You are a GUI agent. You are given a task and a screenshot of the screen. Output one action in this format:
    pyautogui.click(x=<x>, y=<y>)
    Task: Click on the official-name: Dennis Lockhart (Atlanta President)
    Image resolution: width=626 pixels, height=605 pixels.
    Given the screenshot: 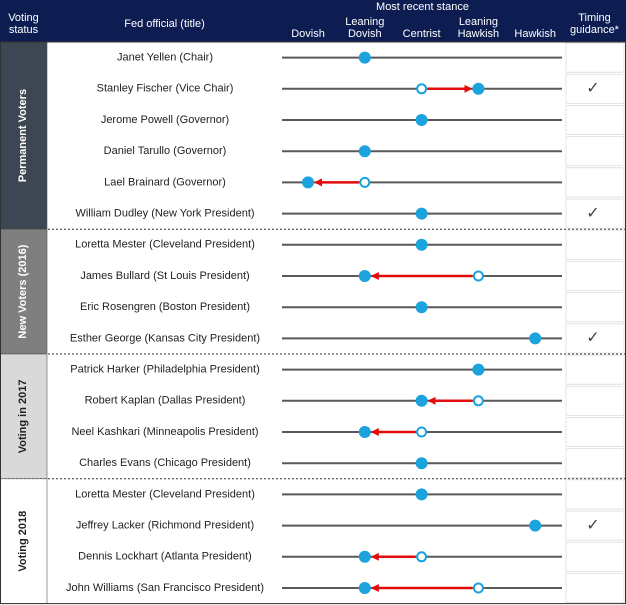 What is the action you would take?
    pyautogui.click(x=165, y=557)
    